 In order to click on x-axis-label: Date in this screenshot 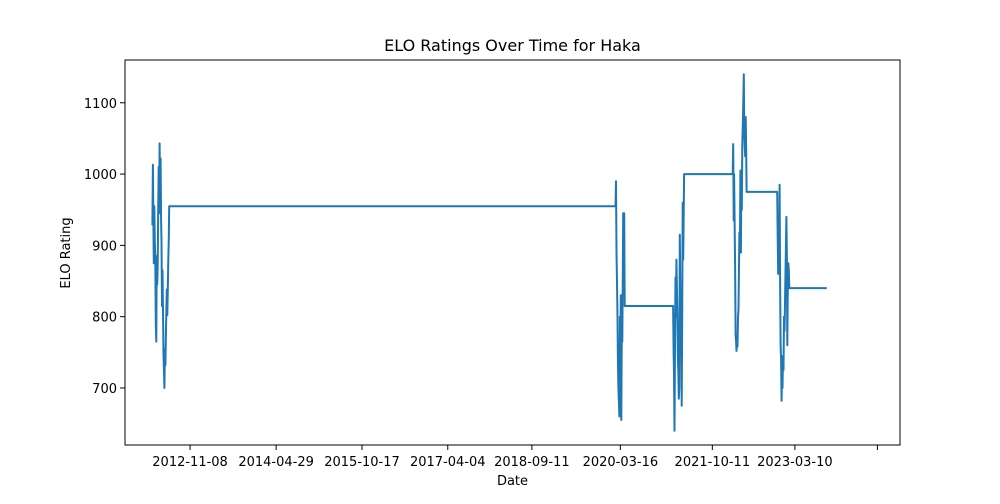, I will do `click(512, 481)`.